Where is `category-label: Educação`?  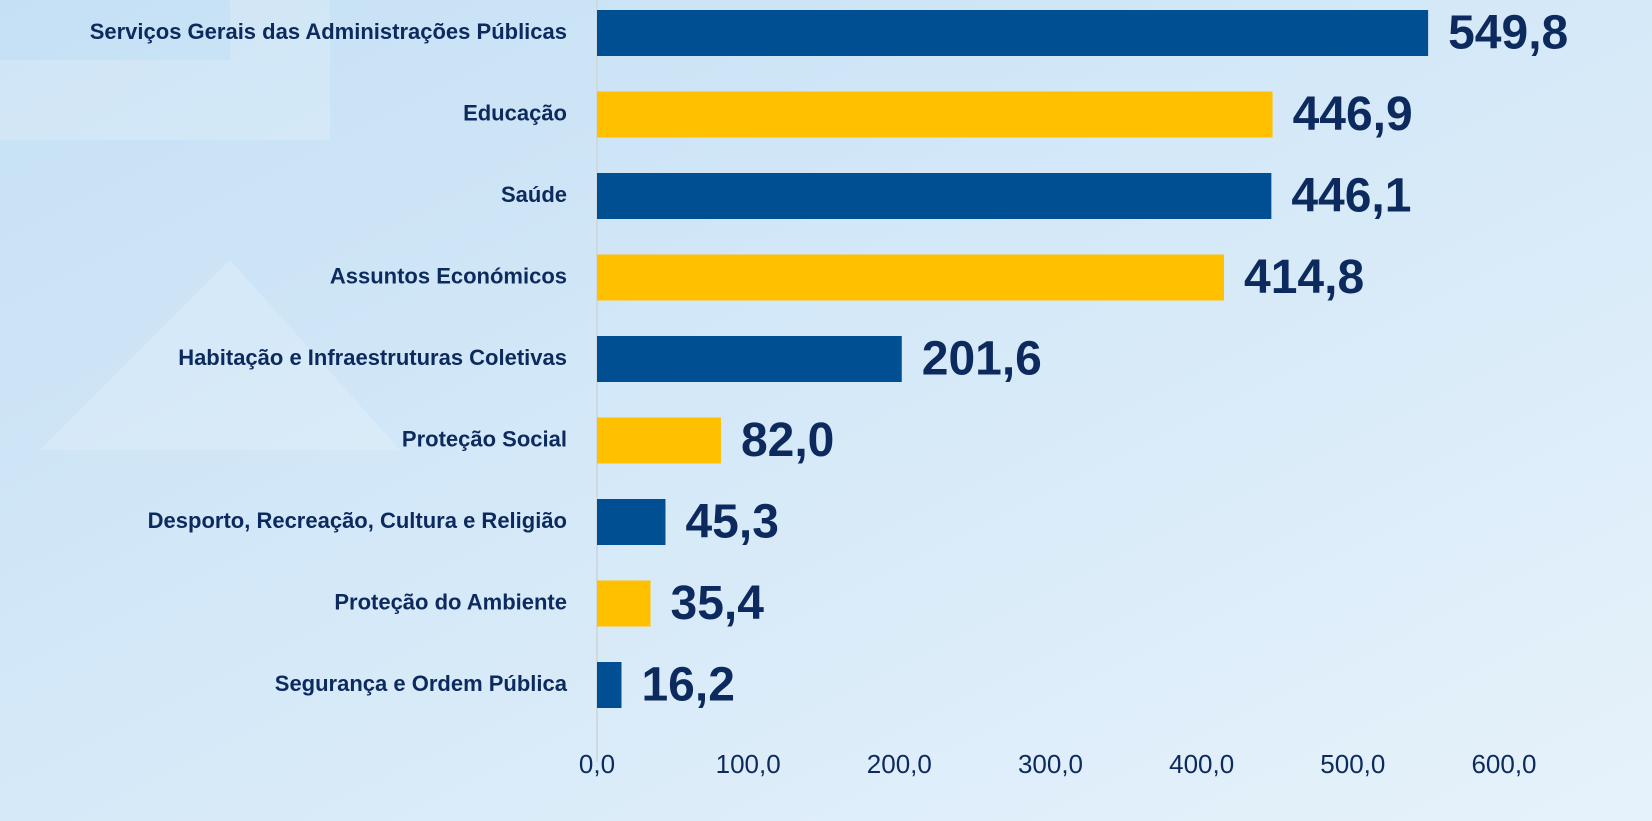 category-label: Educação is located at coordinates (515, 112).